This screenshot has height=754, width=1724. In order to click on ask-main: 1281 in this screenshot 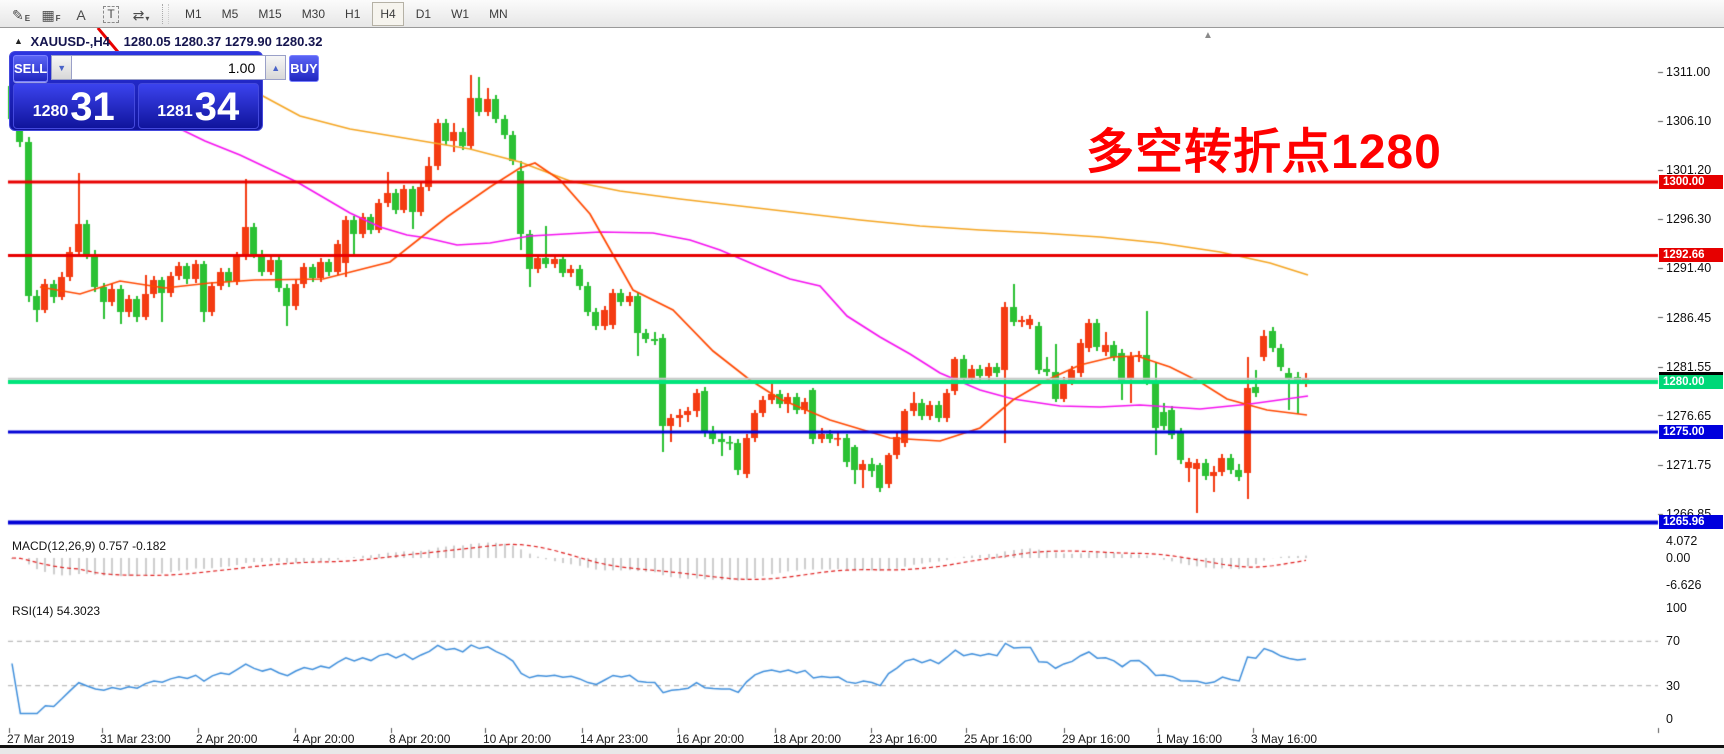, I will do `click(175, 111)`.